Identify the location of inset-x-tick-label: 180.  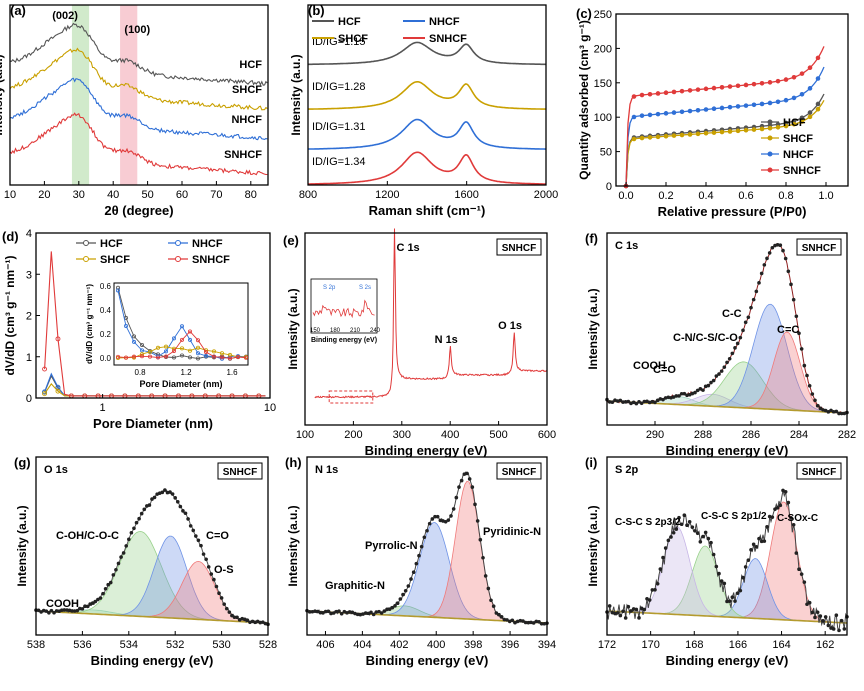
(335, 331).